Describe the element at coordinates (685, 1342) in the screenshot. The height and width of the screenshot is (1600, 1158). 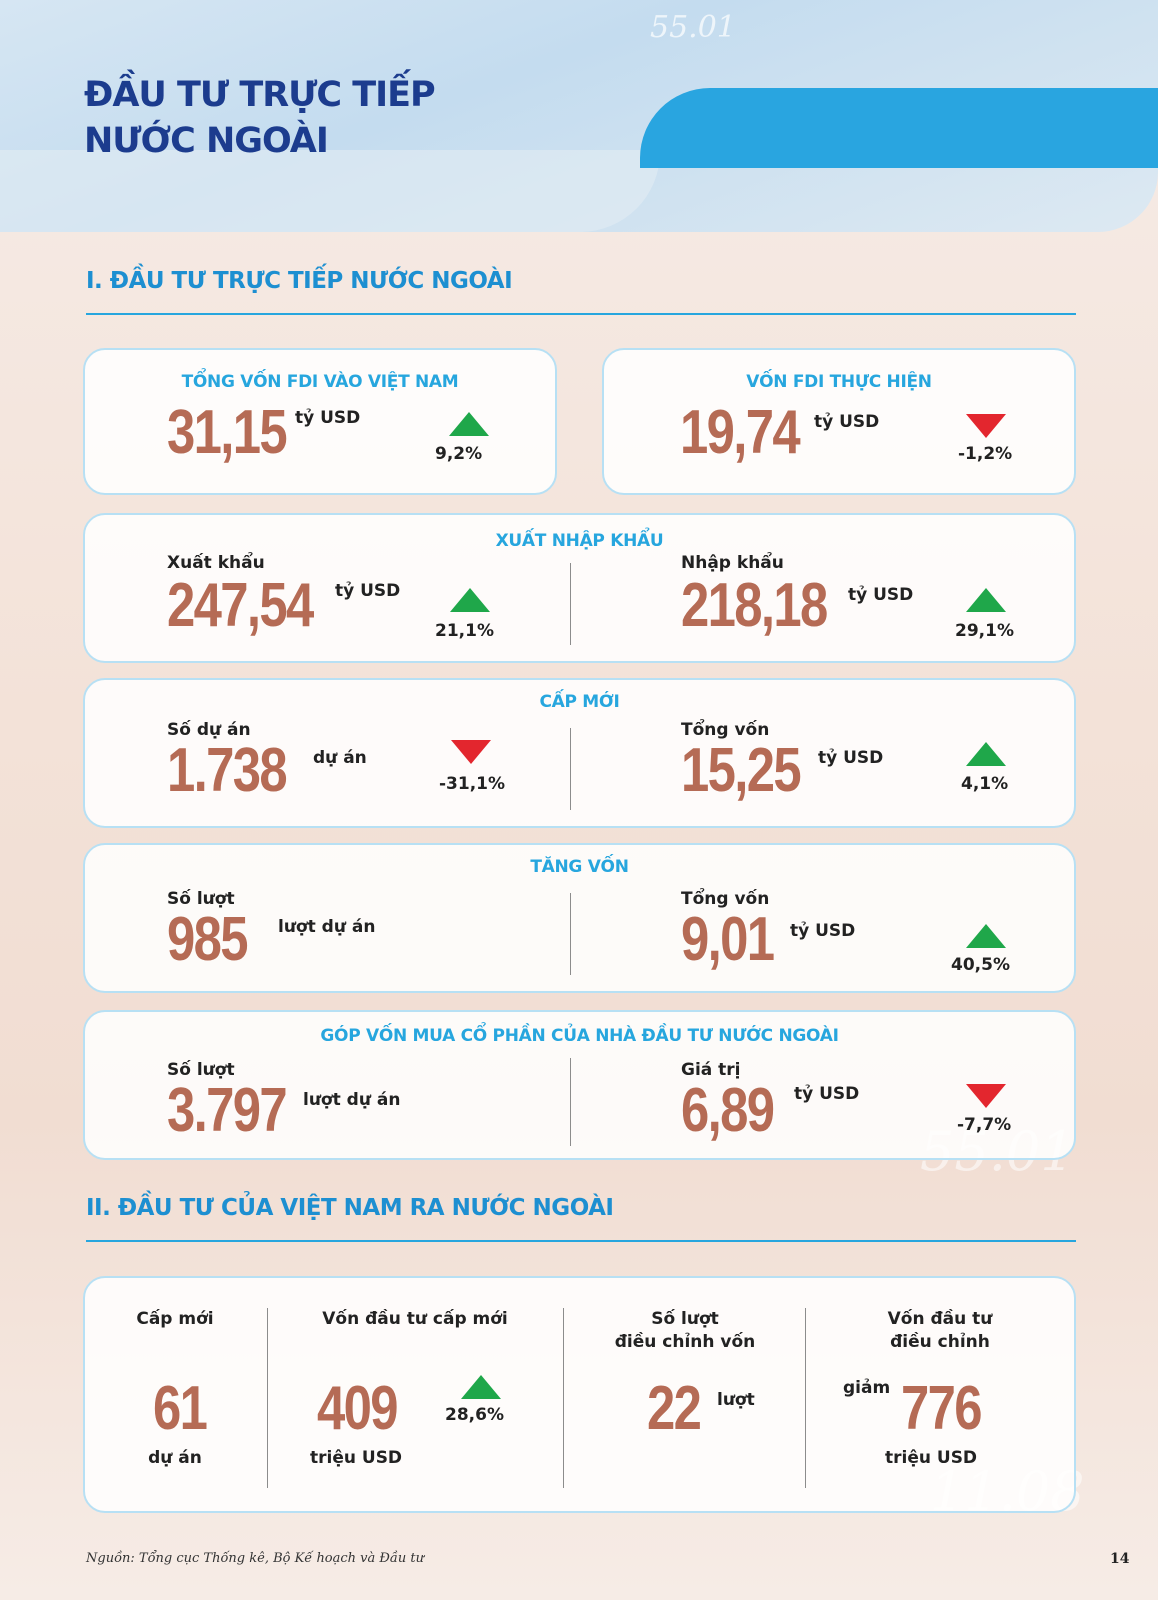
I see `outward-adjustments-header-line2: điều chỉnh vốn` at that location.